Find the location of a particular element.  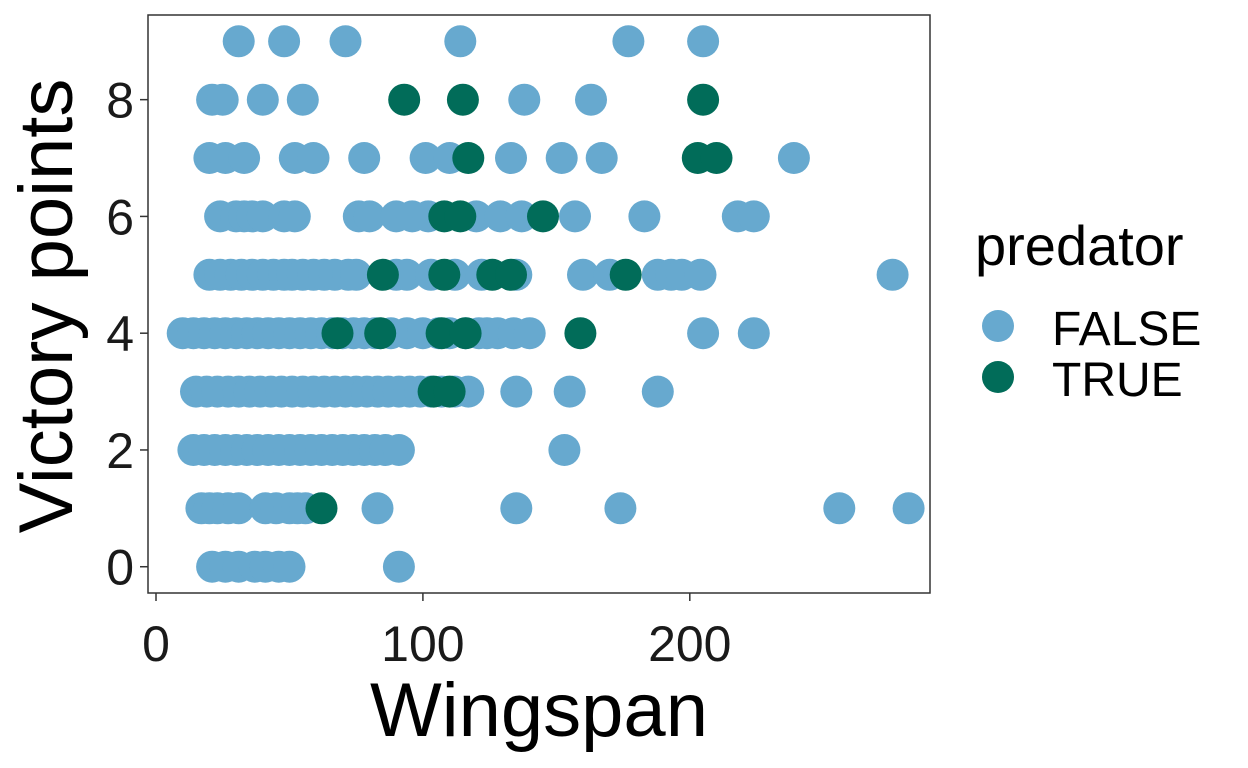

legend: predator FALSE TRUE is located at coordinates (1088, 310).